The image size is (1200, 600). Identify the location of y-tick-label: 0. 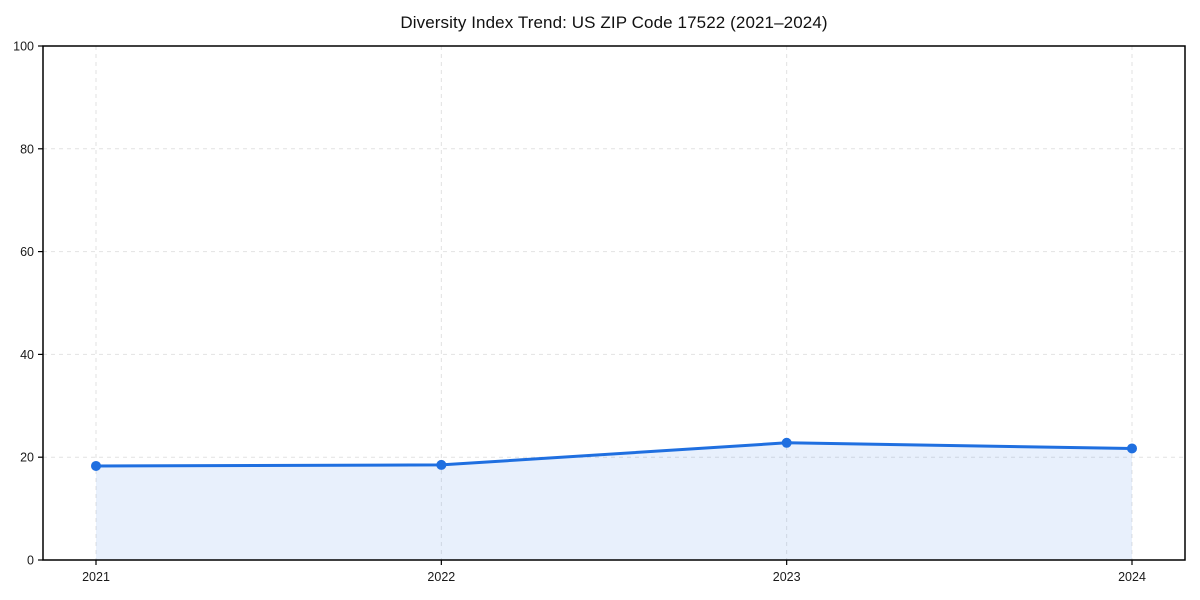
(30, 561).